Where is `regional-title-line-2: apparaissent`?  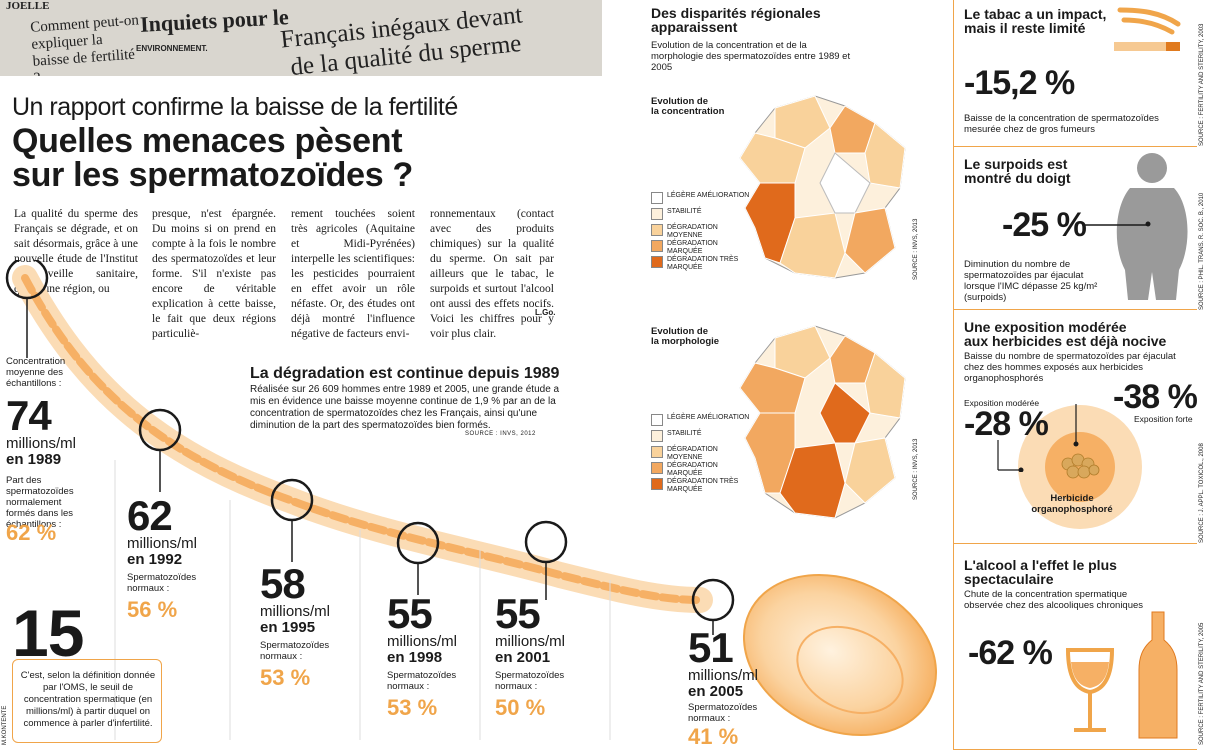 regional-title-line-2: apparaissent is located at coordinates (694, 27).